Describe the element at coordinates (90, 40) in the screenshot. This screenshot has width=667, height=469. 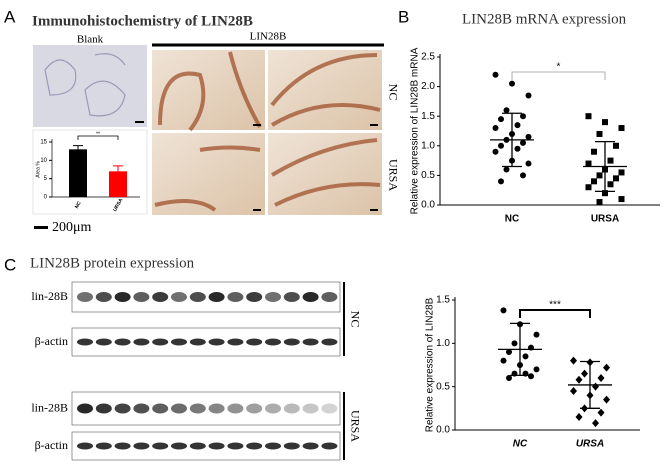
I see `blank-label: Blank` at that location.